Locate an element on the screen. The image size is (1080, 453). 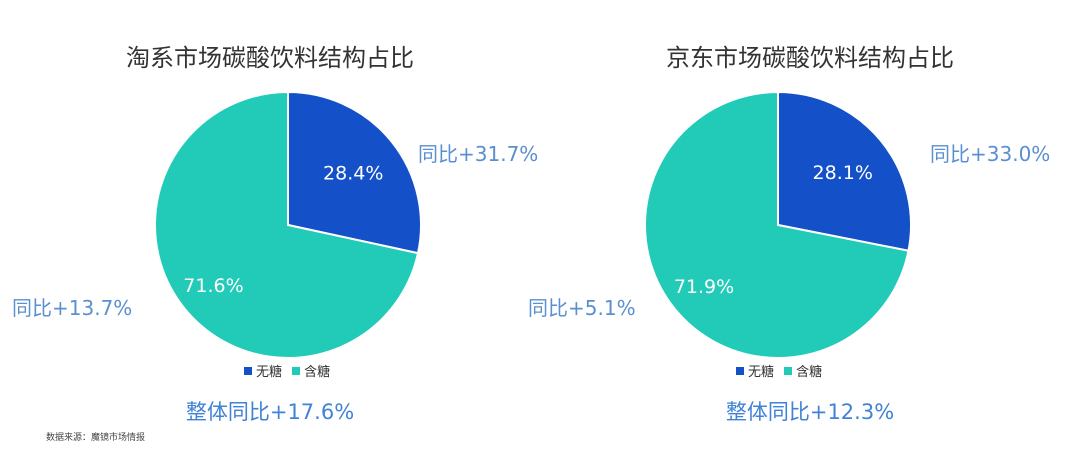
no-sugar-yoy-annotation: 同比+31.7% is located at coordinates (478, 154).